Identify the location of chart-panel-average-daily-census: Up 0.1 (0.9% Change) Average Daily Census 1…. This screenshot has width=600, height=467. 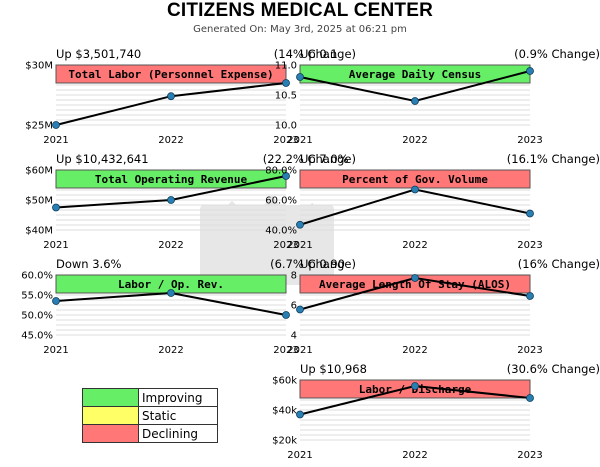
(437, 99).